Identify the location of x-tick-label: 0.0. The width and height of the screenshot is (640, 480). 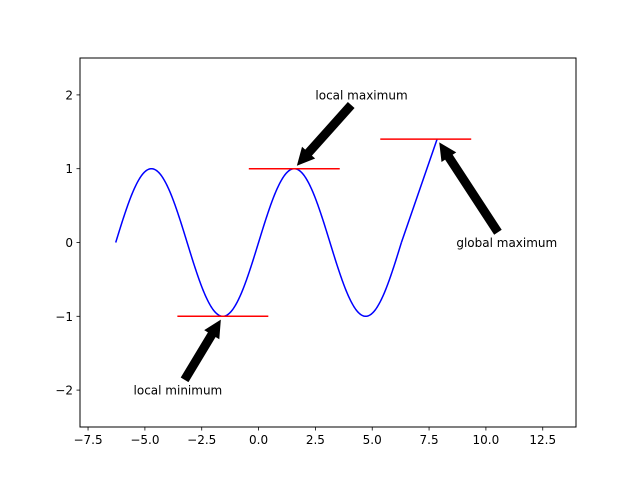
(258, 440).